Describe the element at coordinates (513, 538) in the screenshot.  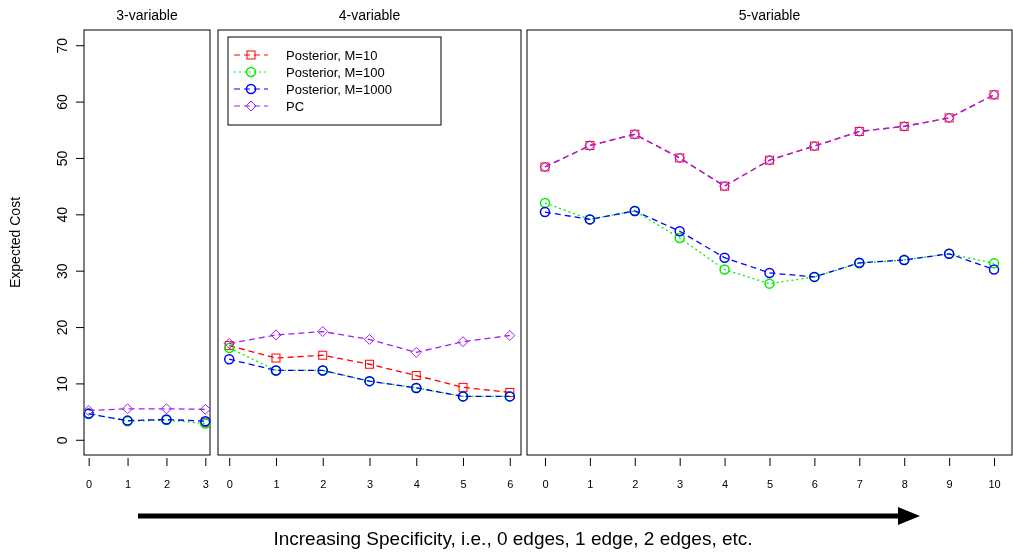
I see `x-axis-title: Increasing Specificity, i.e., 0 edges, 1 edge, 2 edges, etc.` at that location.